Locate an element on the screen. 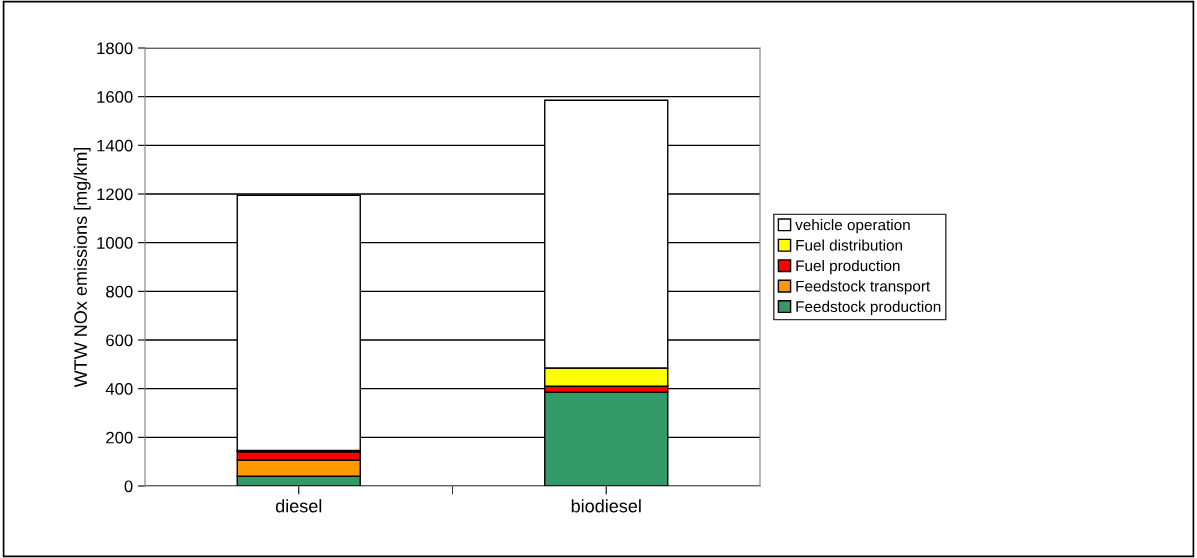  x-tick-label: biodiesel is located at coordinates (606, 506).